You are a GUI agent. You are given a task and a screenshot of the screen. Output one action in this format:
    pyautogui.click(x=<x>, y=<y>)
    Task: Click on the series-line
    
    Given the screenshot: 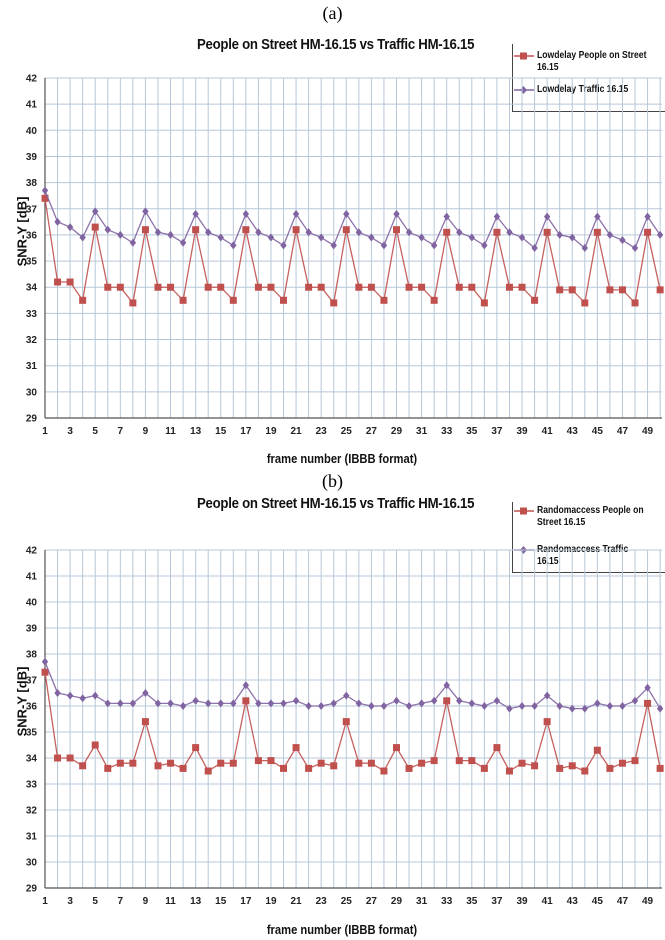 What is the action you would take?
    pyautogui.click(x=352, y=220)
    